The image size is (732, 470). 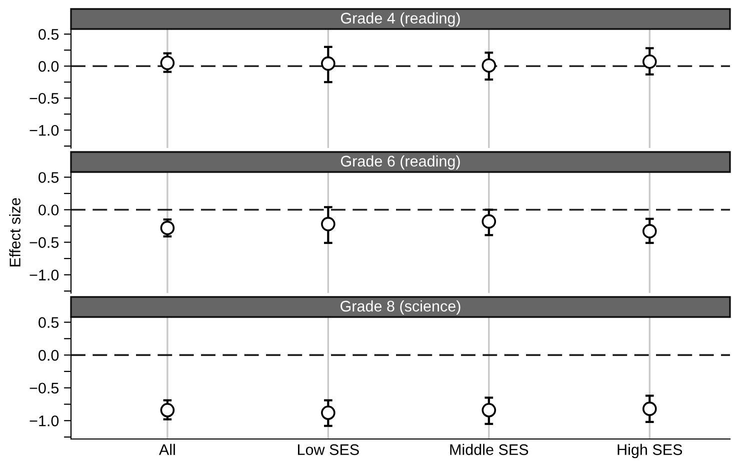 What do you see at coordinates (650, 451) in the screenshot?
I see `x-tick-label: High SES` at bounding box center [650, 451].